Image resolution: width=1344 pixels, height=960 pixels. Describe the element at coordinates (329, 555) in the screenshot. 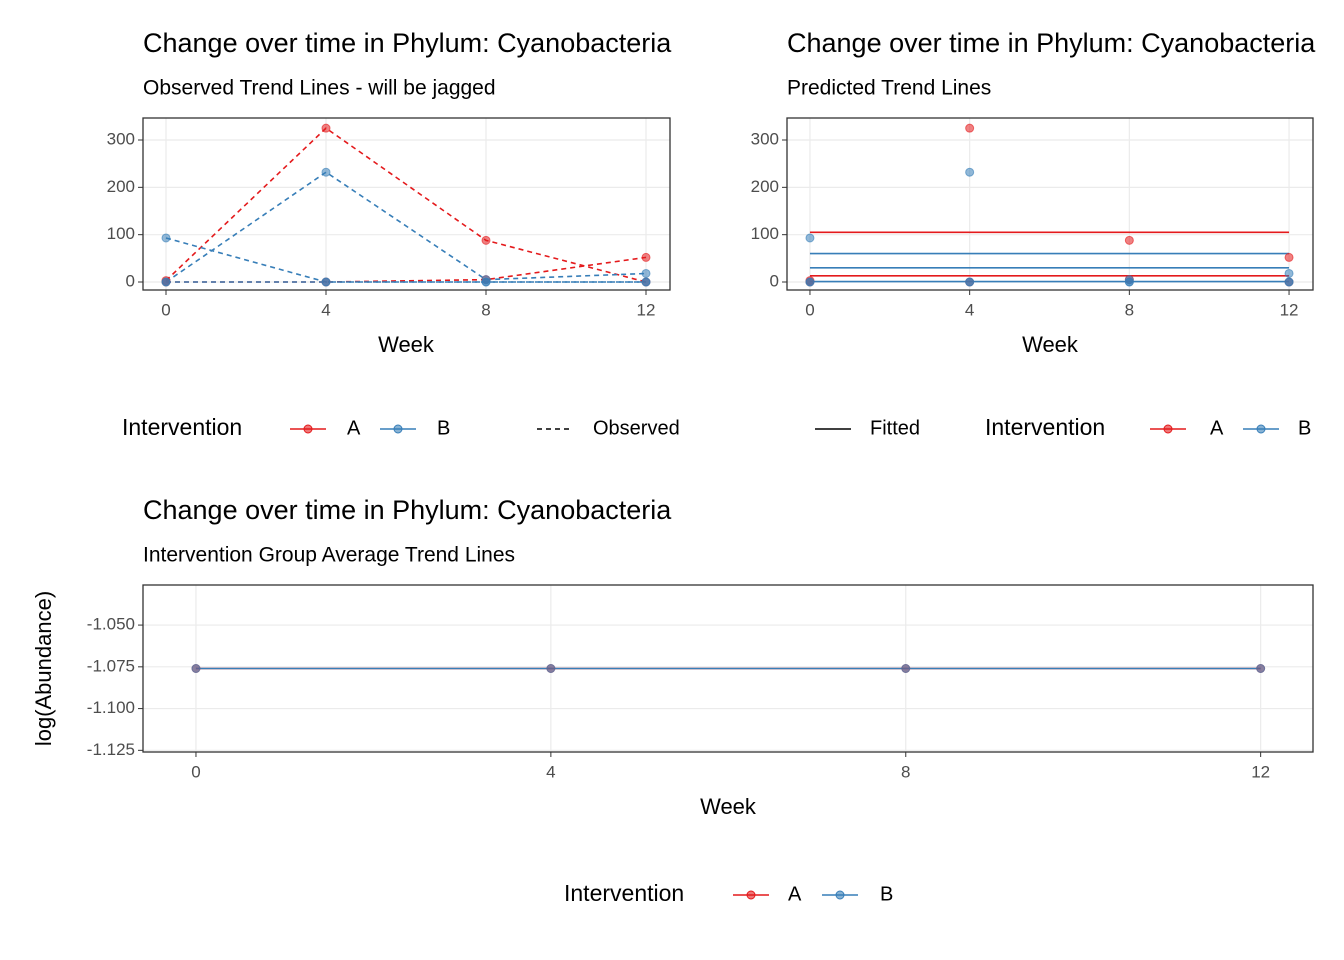

I see `chart-subtitle: Intervention Group Average Trend Lines` at that location.